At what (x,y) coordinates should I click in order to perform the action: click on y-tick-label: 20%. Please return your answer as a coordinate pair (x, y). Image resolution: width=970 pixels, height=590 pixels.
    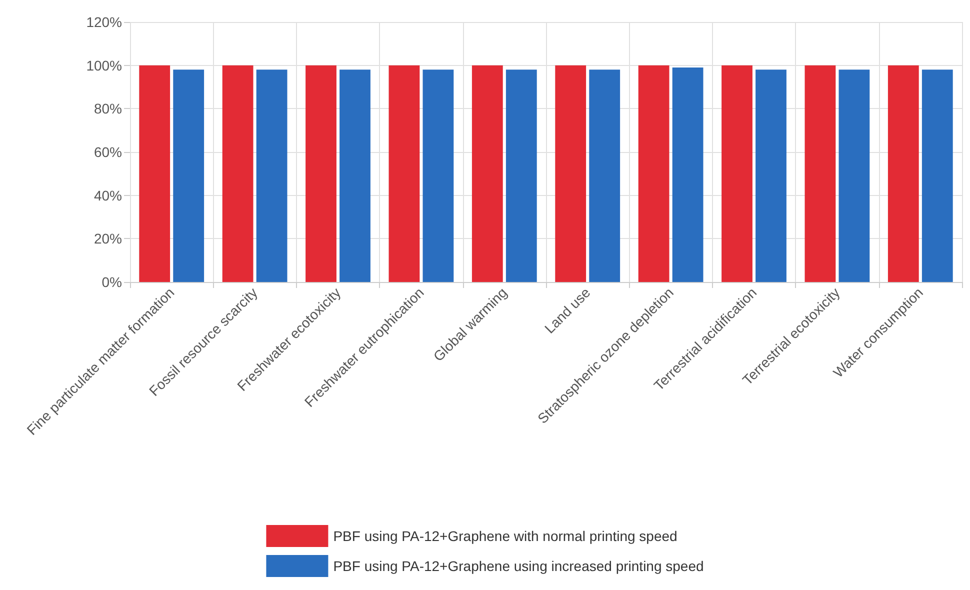
    Looking at the image, I should click on (108, 238).